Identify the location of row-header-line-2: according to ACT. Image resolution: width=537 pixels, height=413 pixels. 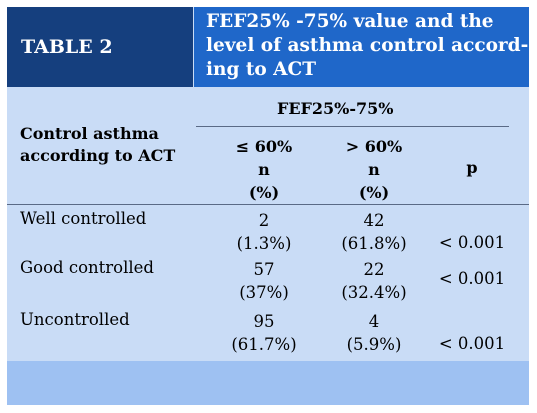
(98, 155).